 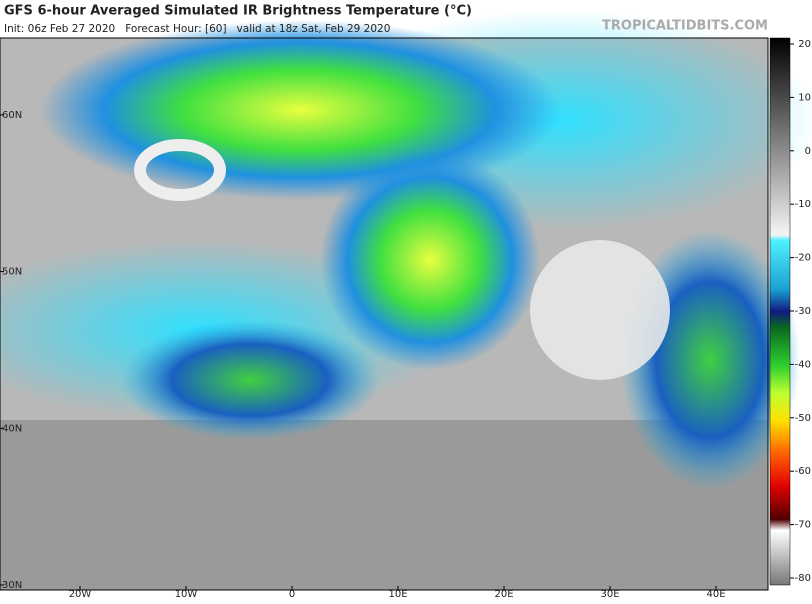 What do you see at coordinates (803, 525) in the screenshot?
I see `colorbar-label: -70` at bounding box center [803, 525].